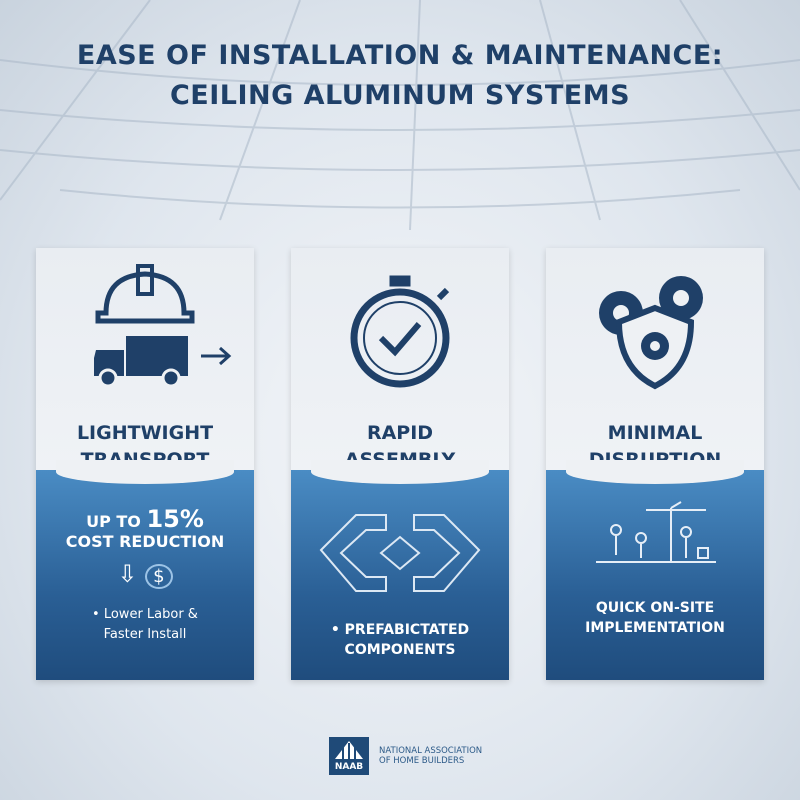  What do you see at coordinates (400, 640) in the screenshot?
I see `note: • PREFABICTATED COMPONENTS` at bounding box center [400, 640].